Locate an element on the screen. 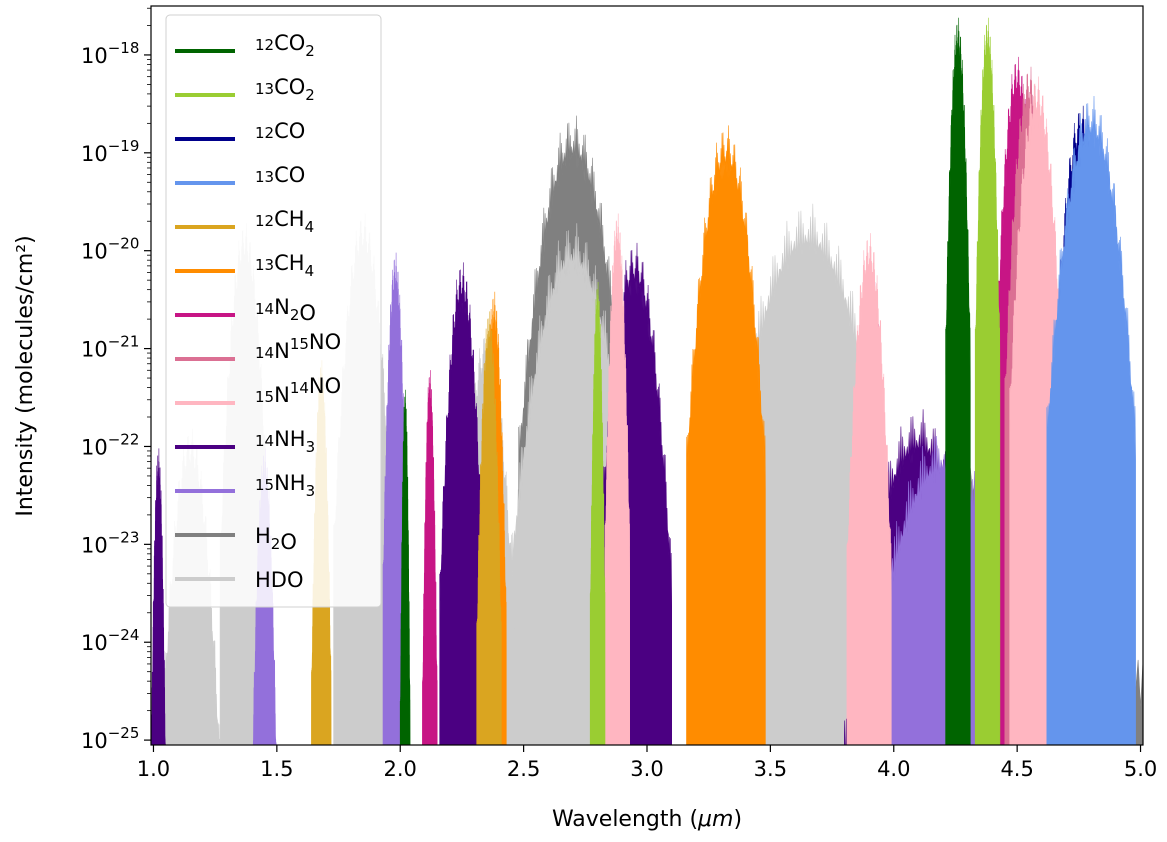  x-axis-label: Wavelength (μm) is located at coordinates (647, 819).